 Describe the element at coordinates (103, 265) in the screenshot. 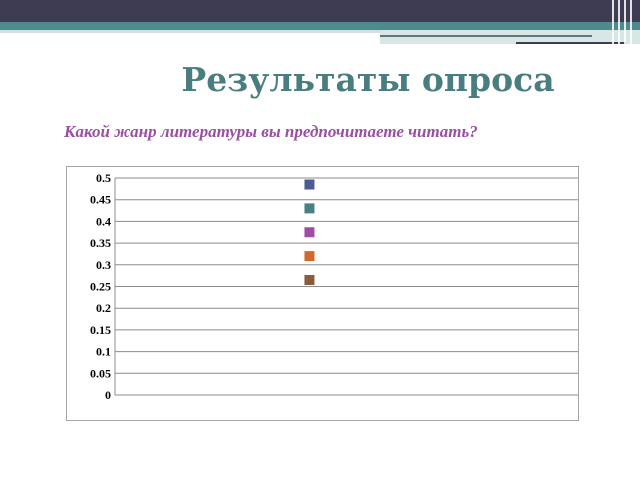

I see `y-tick-label: 0.3` at that location.